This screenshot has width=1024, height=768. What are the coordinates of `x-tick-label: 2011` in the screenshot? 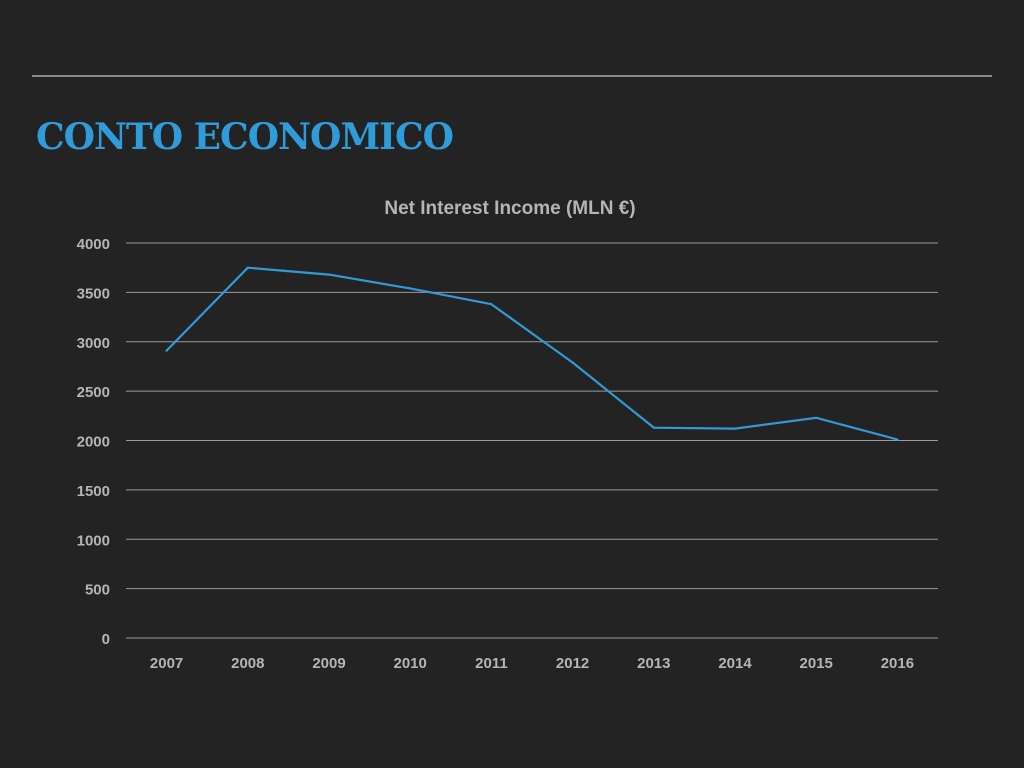 It's located at (491, 663).